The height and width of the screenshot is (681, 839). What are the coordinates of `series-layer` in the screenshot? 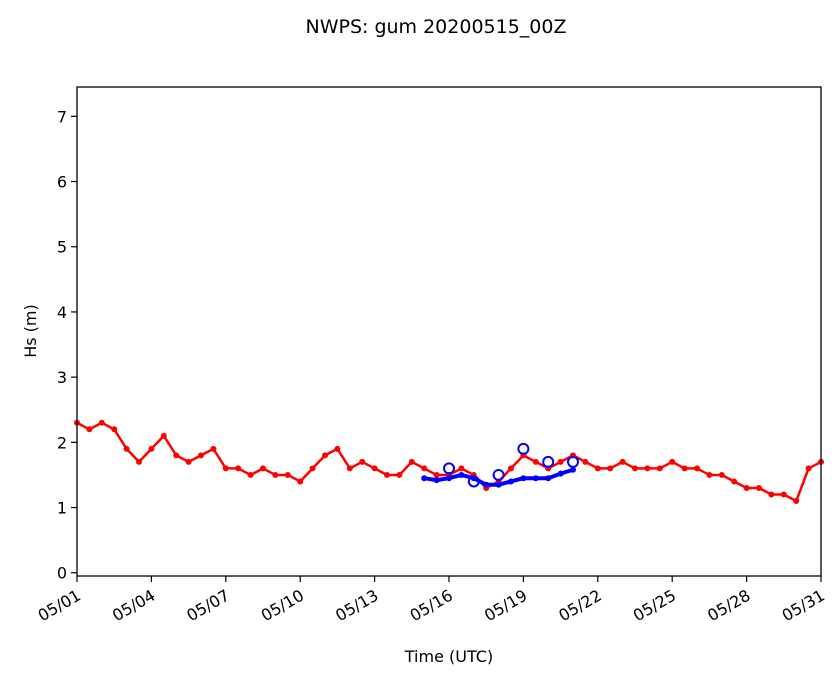 It's located at (449, 462).